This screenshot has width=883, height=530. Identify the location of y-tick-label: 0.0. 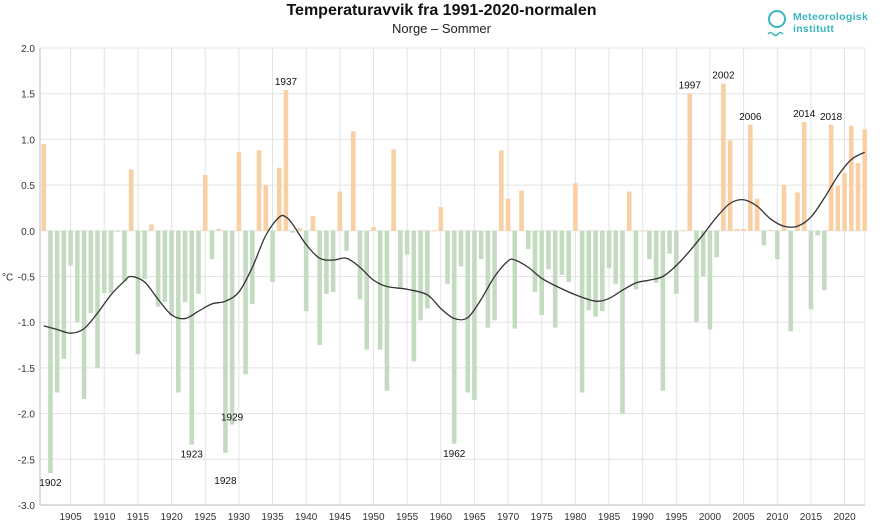
(28, 232).